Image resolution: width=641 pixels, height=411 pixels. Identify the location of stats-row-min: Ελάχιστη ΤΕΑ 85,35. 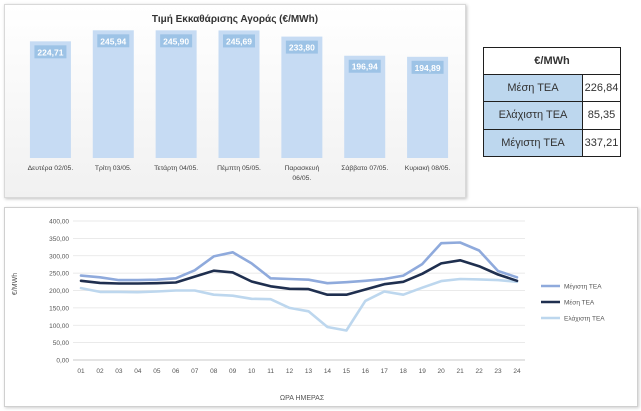
(552, 115).